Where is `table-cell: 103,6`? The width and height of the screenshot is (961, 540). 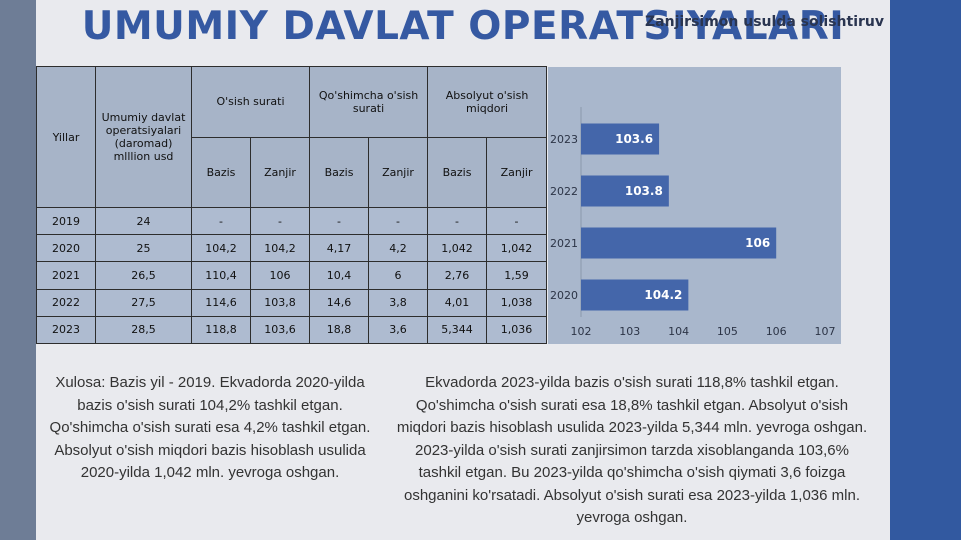 table-cell: 103,6 is located at coordinates (280, 330).